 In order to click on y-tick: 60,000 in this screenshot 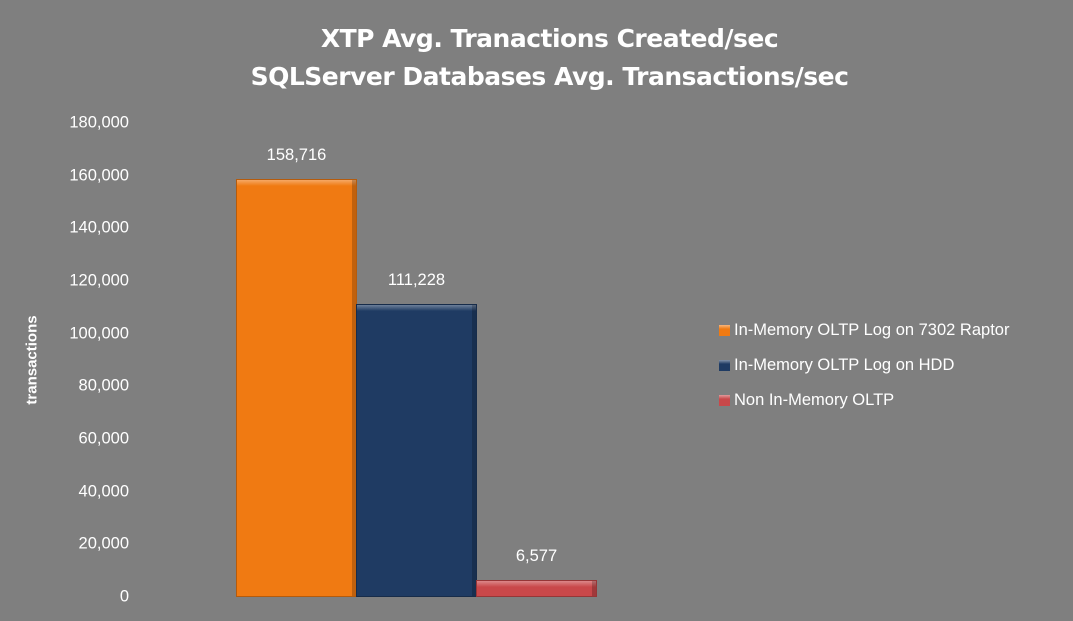, I will do `click(103, 438)`.